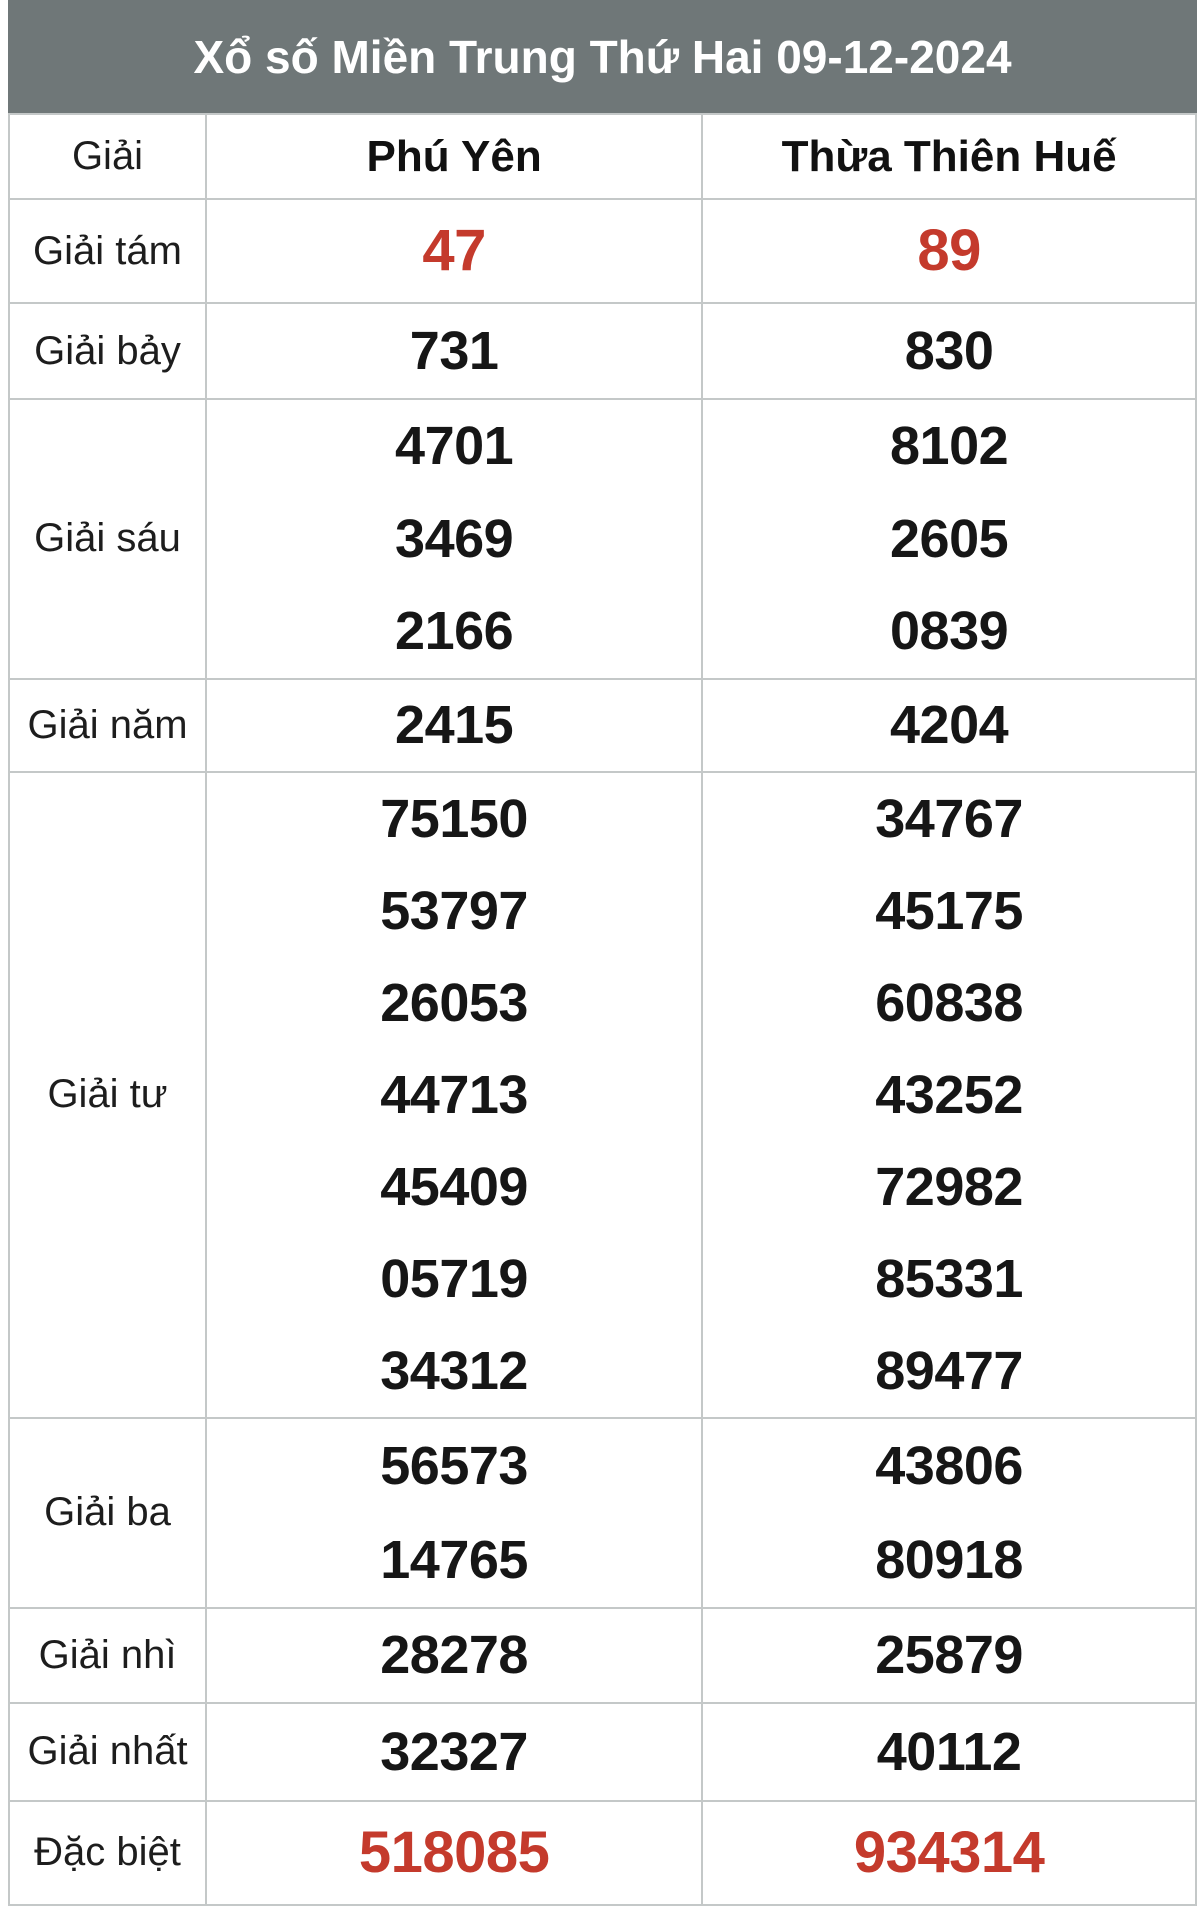  I want to click on prize-number: 518085, so click(454, 1852).